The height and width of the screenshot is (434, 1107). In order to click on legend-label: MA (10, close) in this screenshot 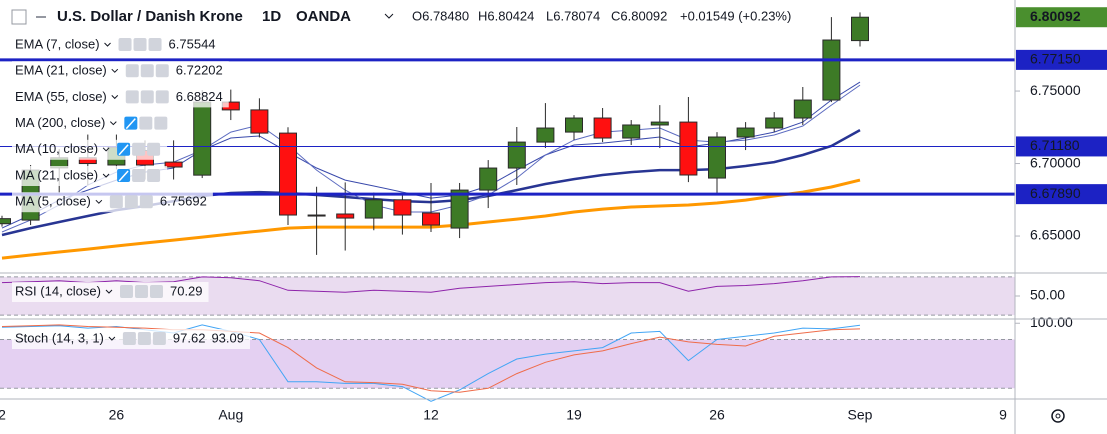, I will do `click(56, 148)`.